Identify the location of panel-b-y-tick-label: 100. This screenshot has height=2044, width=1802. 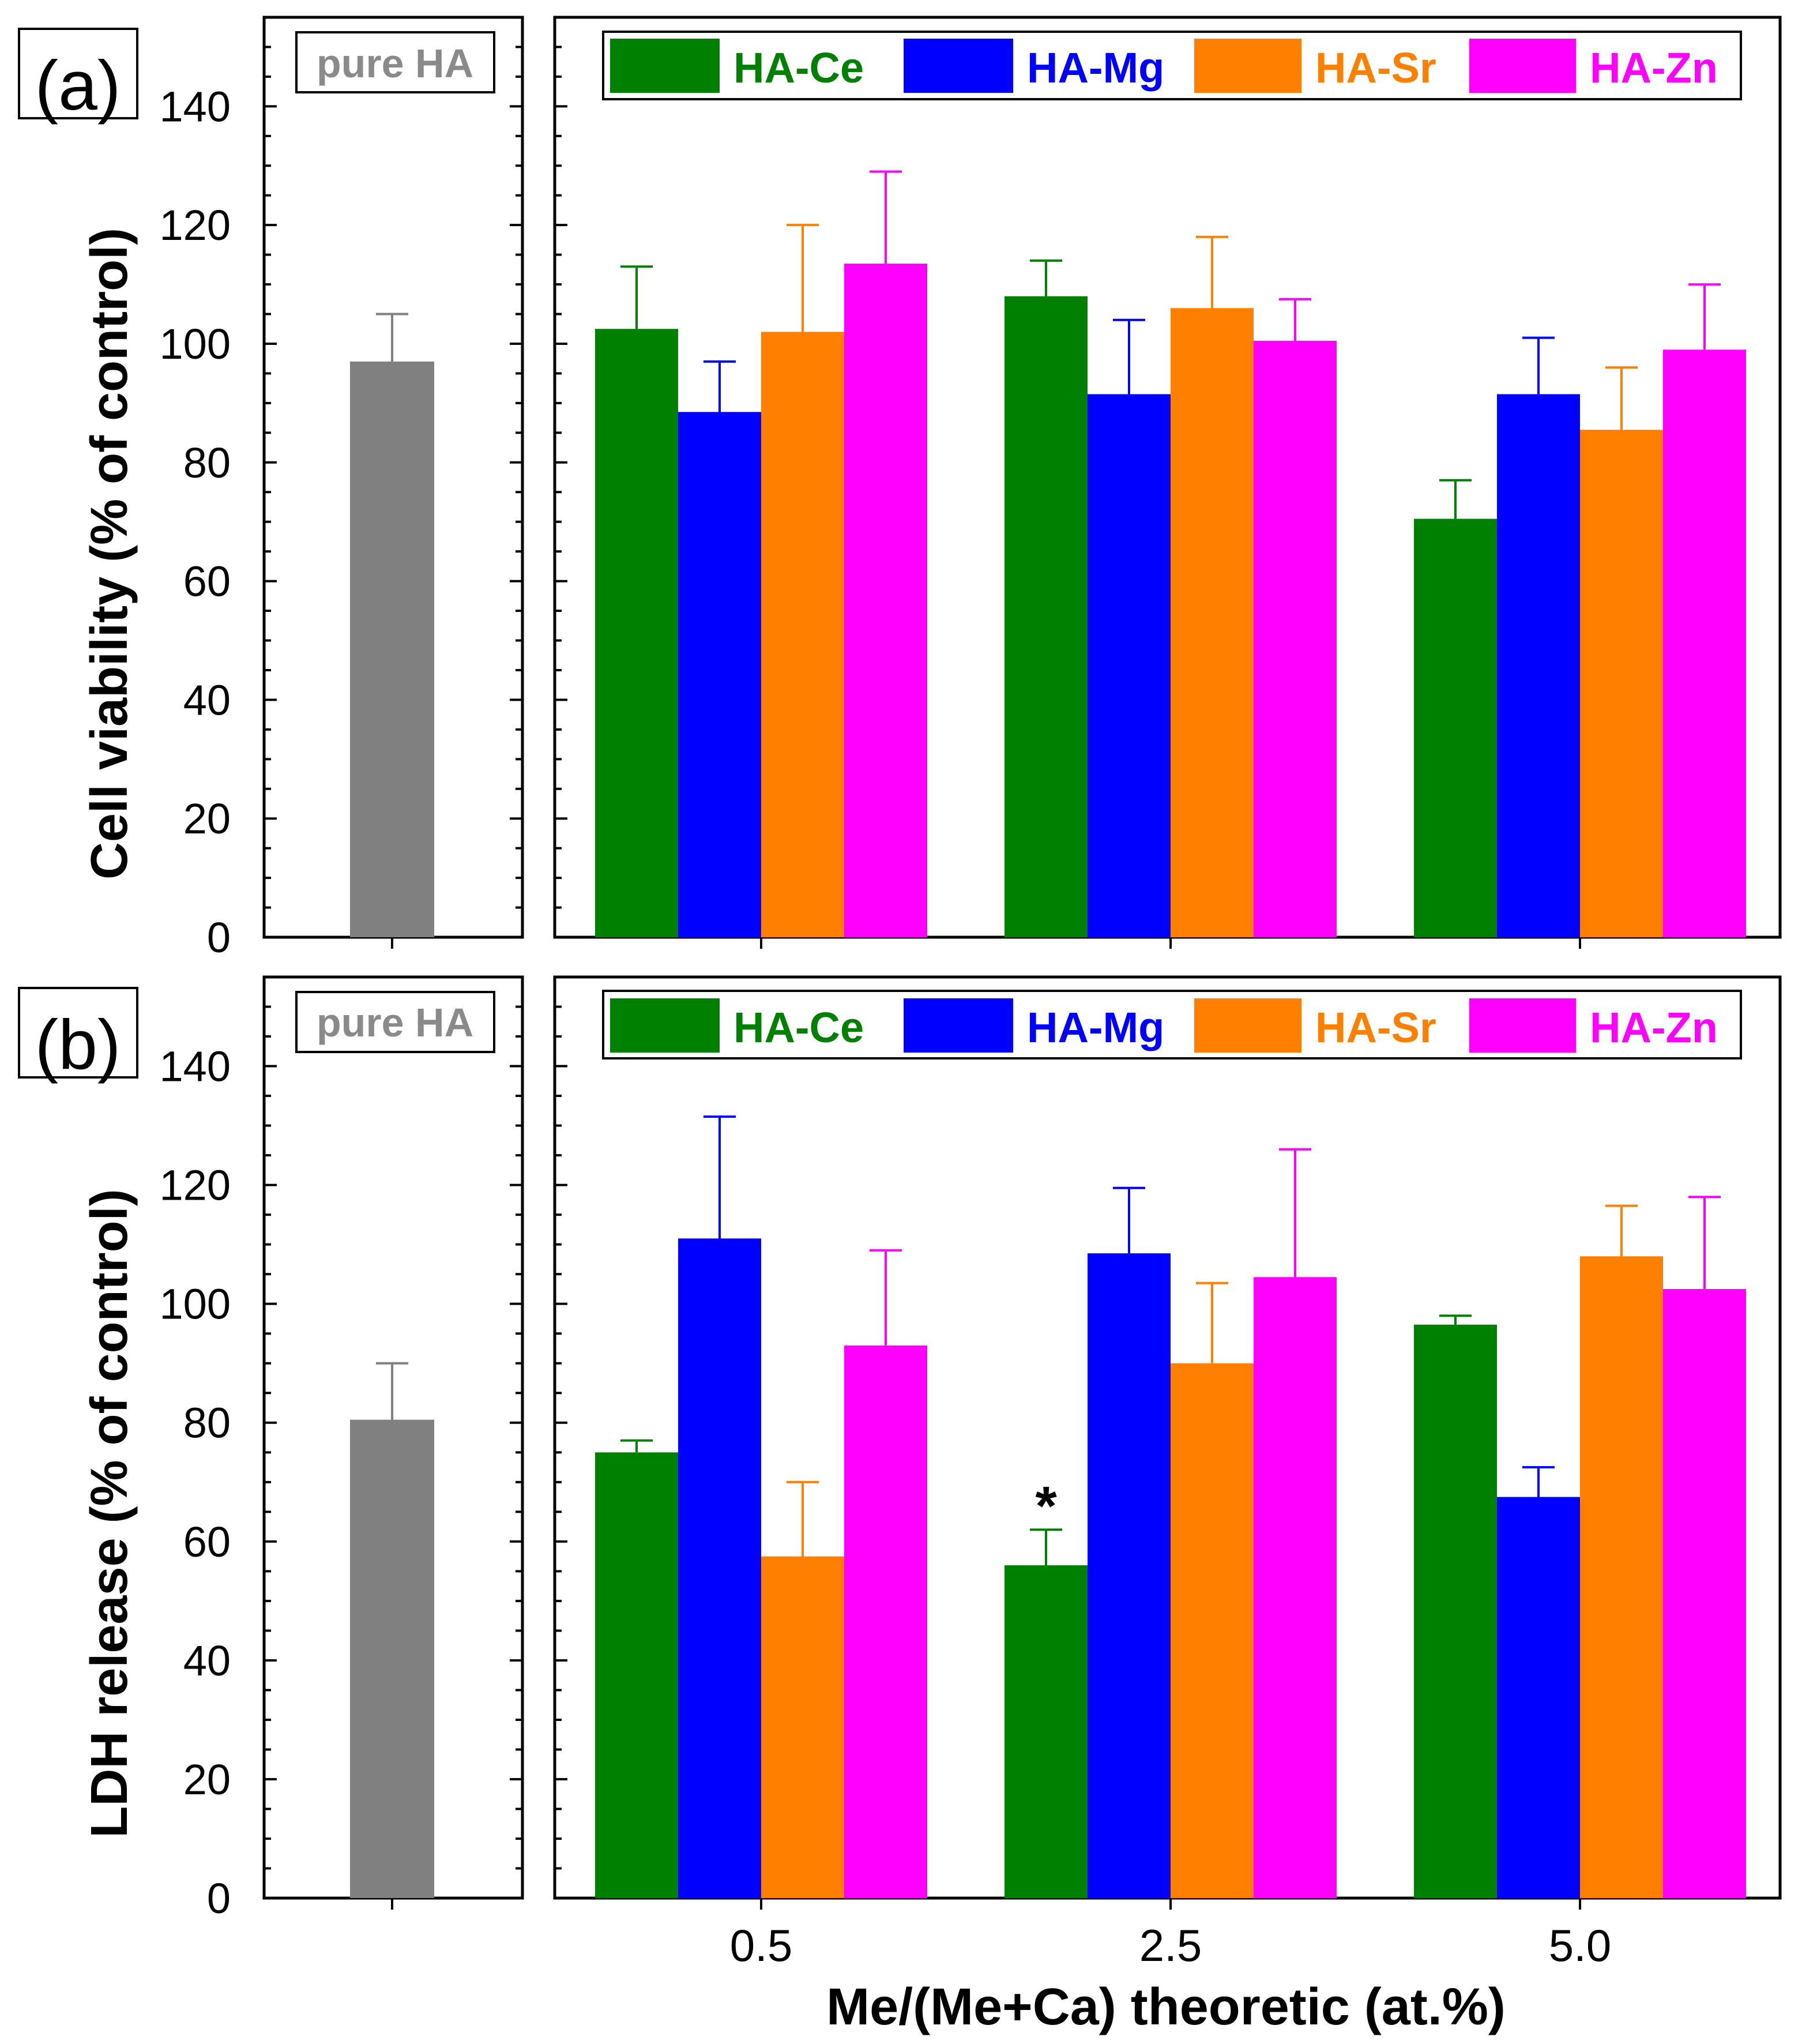
(195, 1304).